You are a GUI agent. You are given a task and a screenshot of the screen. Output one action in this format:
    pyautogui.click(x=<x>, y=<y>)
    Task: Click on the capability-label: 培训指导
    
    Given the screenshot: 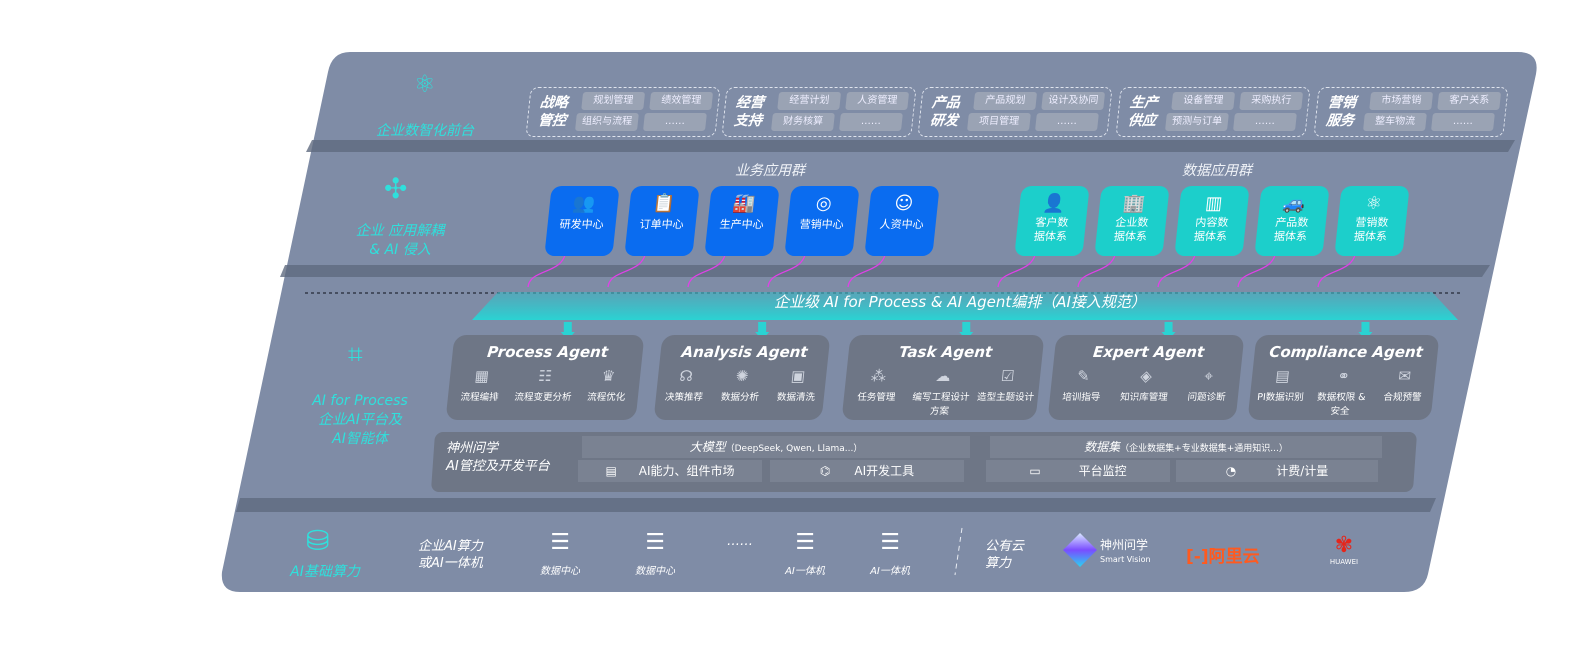 What is the action you would take?
    pyautogui.click(x=1081, y=397)
    